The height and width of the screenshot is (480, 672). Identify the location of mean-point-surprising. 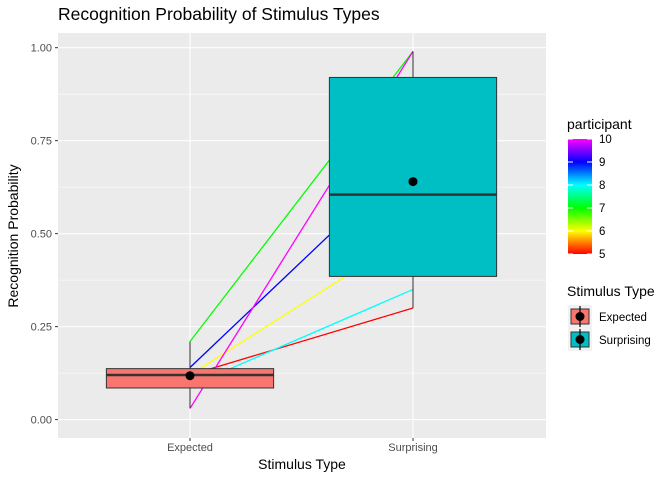
(413, 182).